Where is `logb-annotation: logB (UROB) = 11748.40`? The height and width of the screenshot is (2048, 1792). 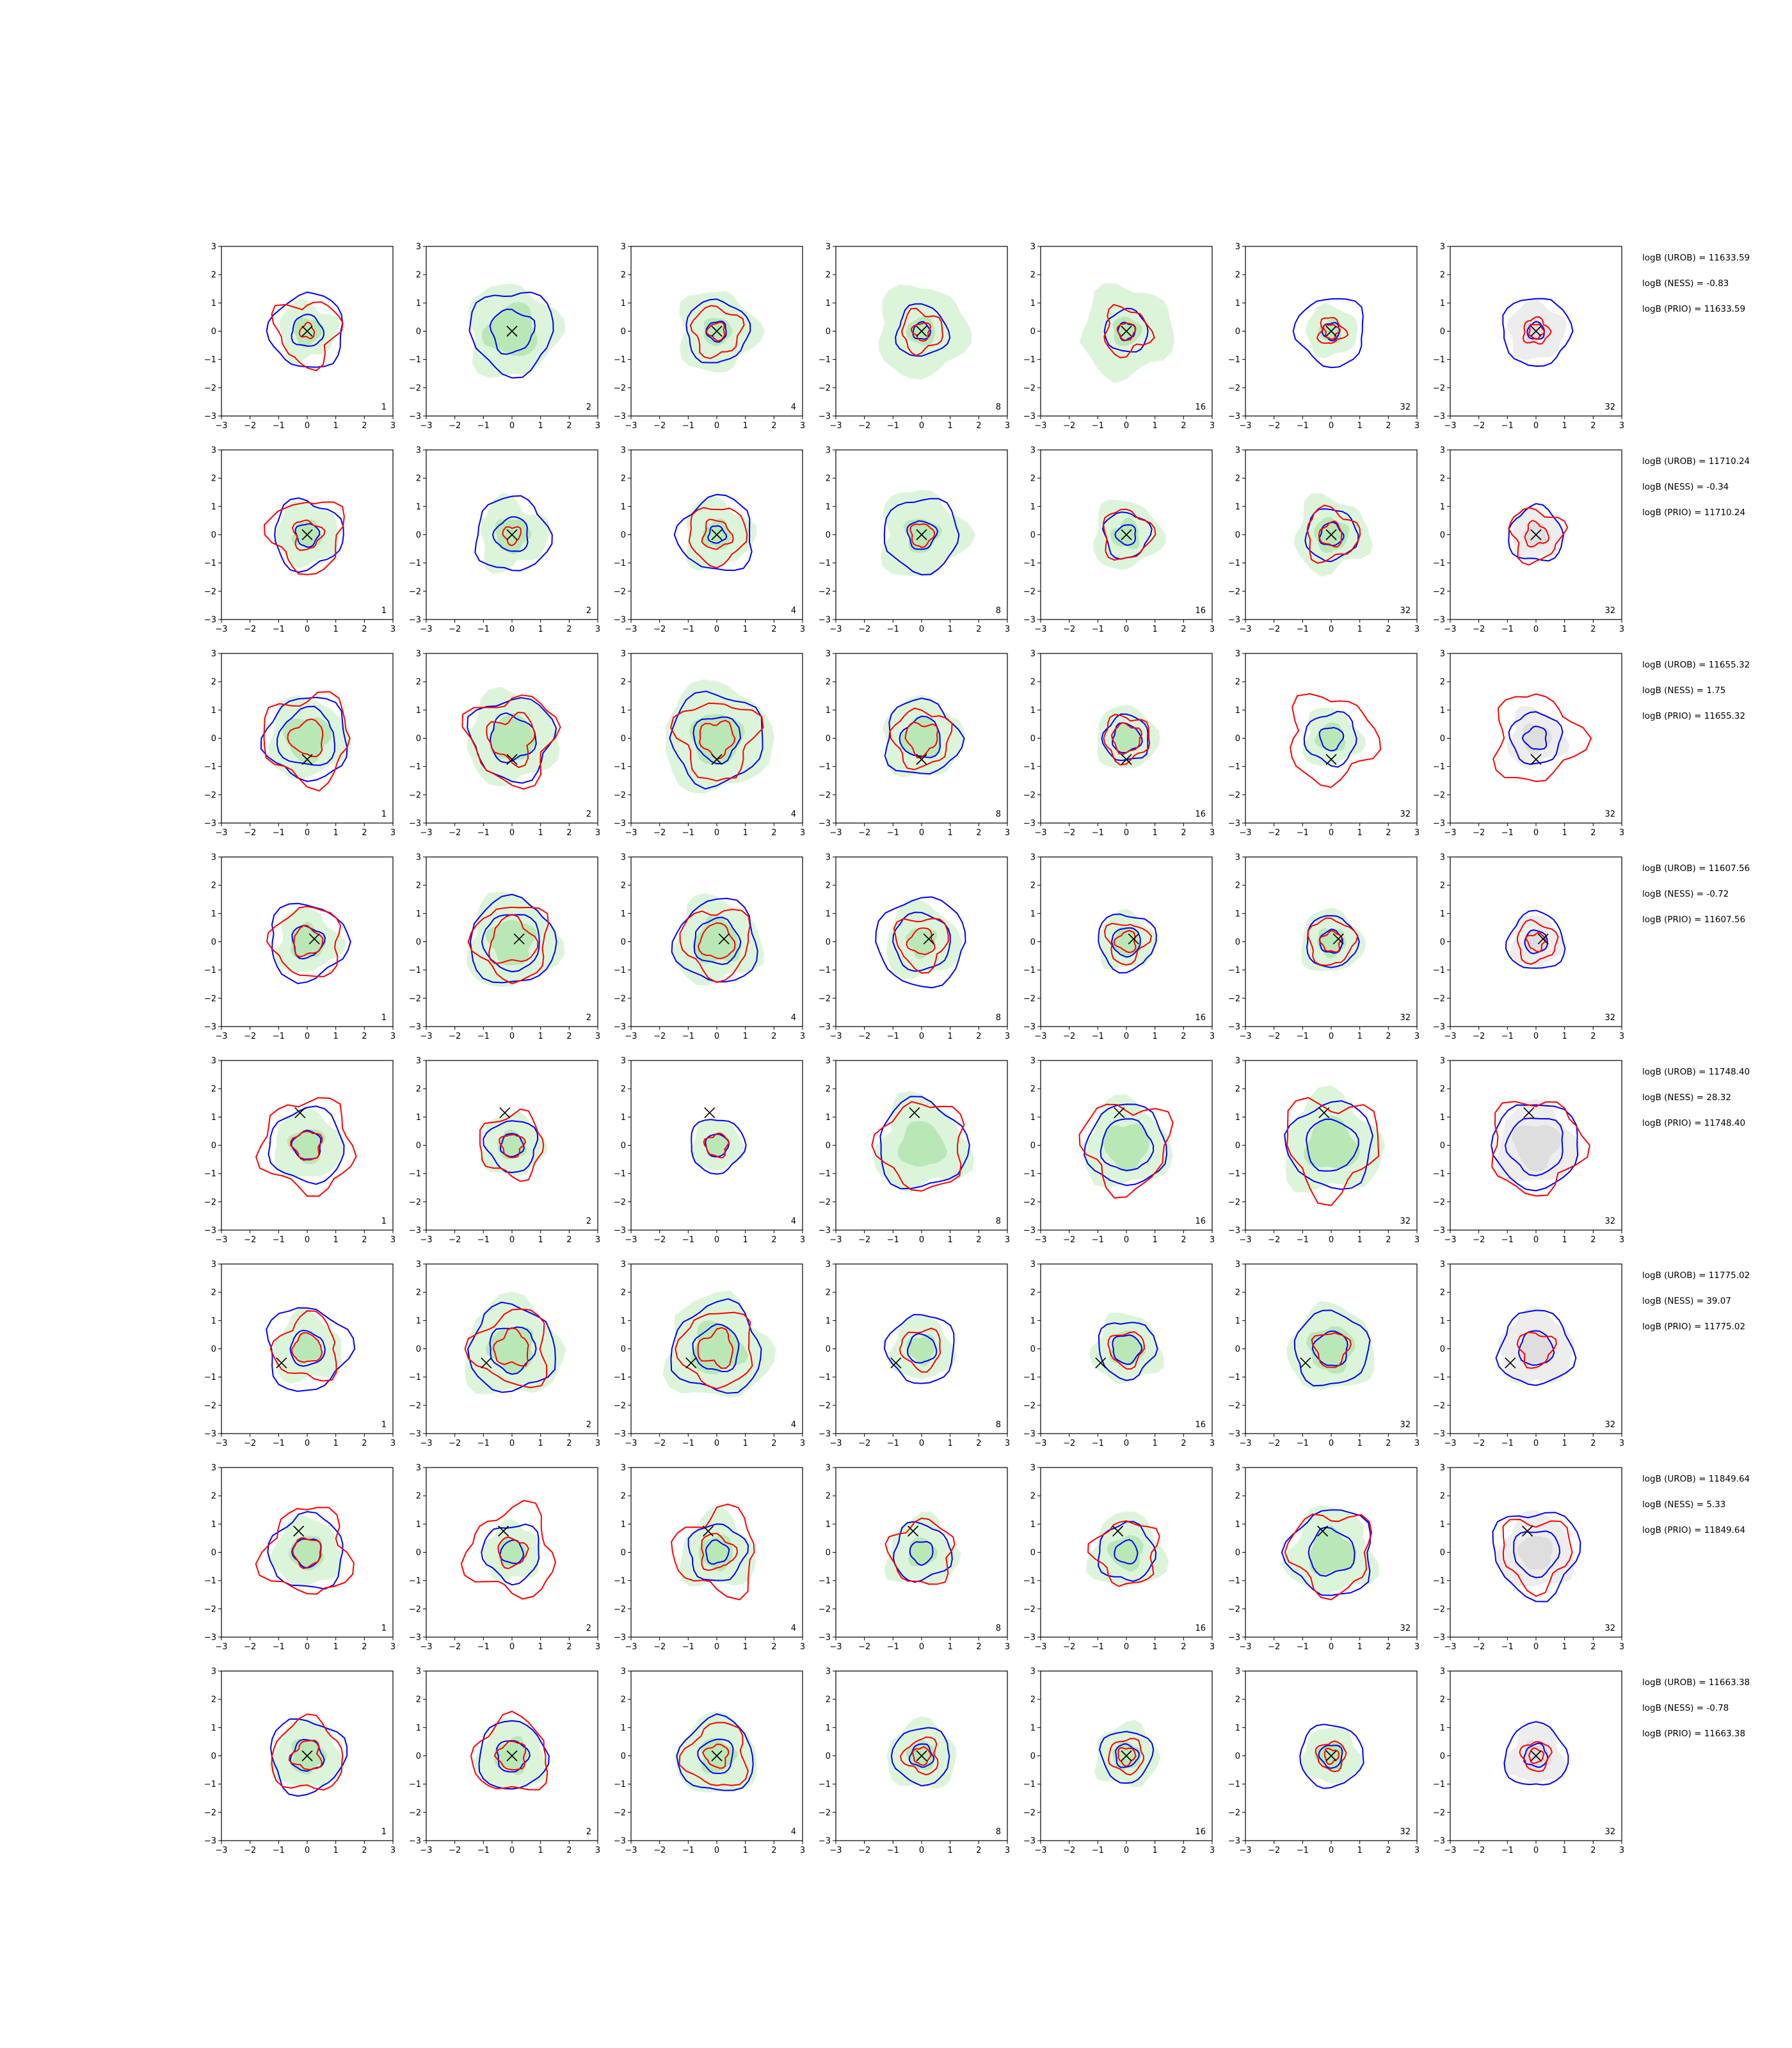
logb-annotation: logB (UROB) = 11748.40 is located at coordinates (1696, 1072).